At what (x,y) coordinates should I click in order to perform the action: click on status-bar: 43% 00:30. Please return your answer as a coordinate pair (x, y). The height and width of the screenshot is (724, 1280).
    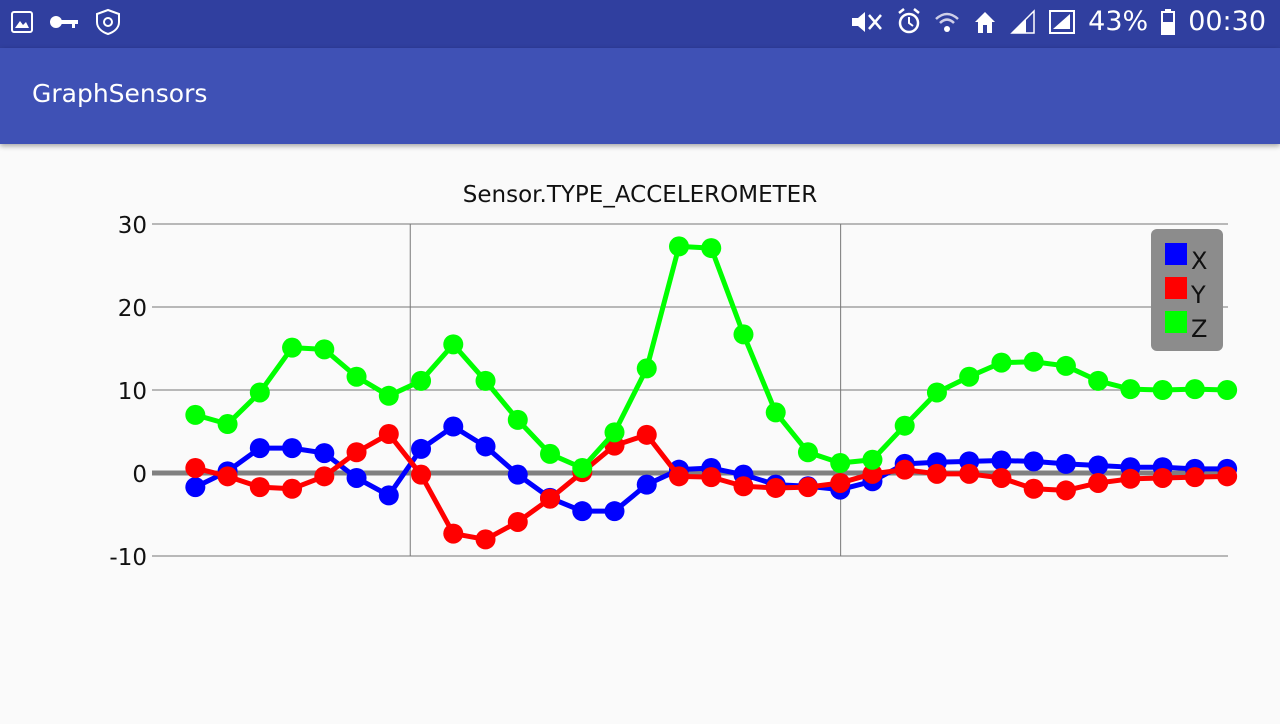
    Looking at the image, I should click on (640, 24).